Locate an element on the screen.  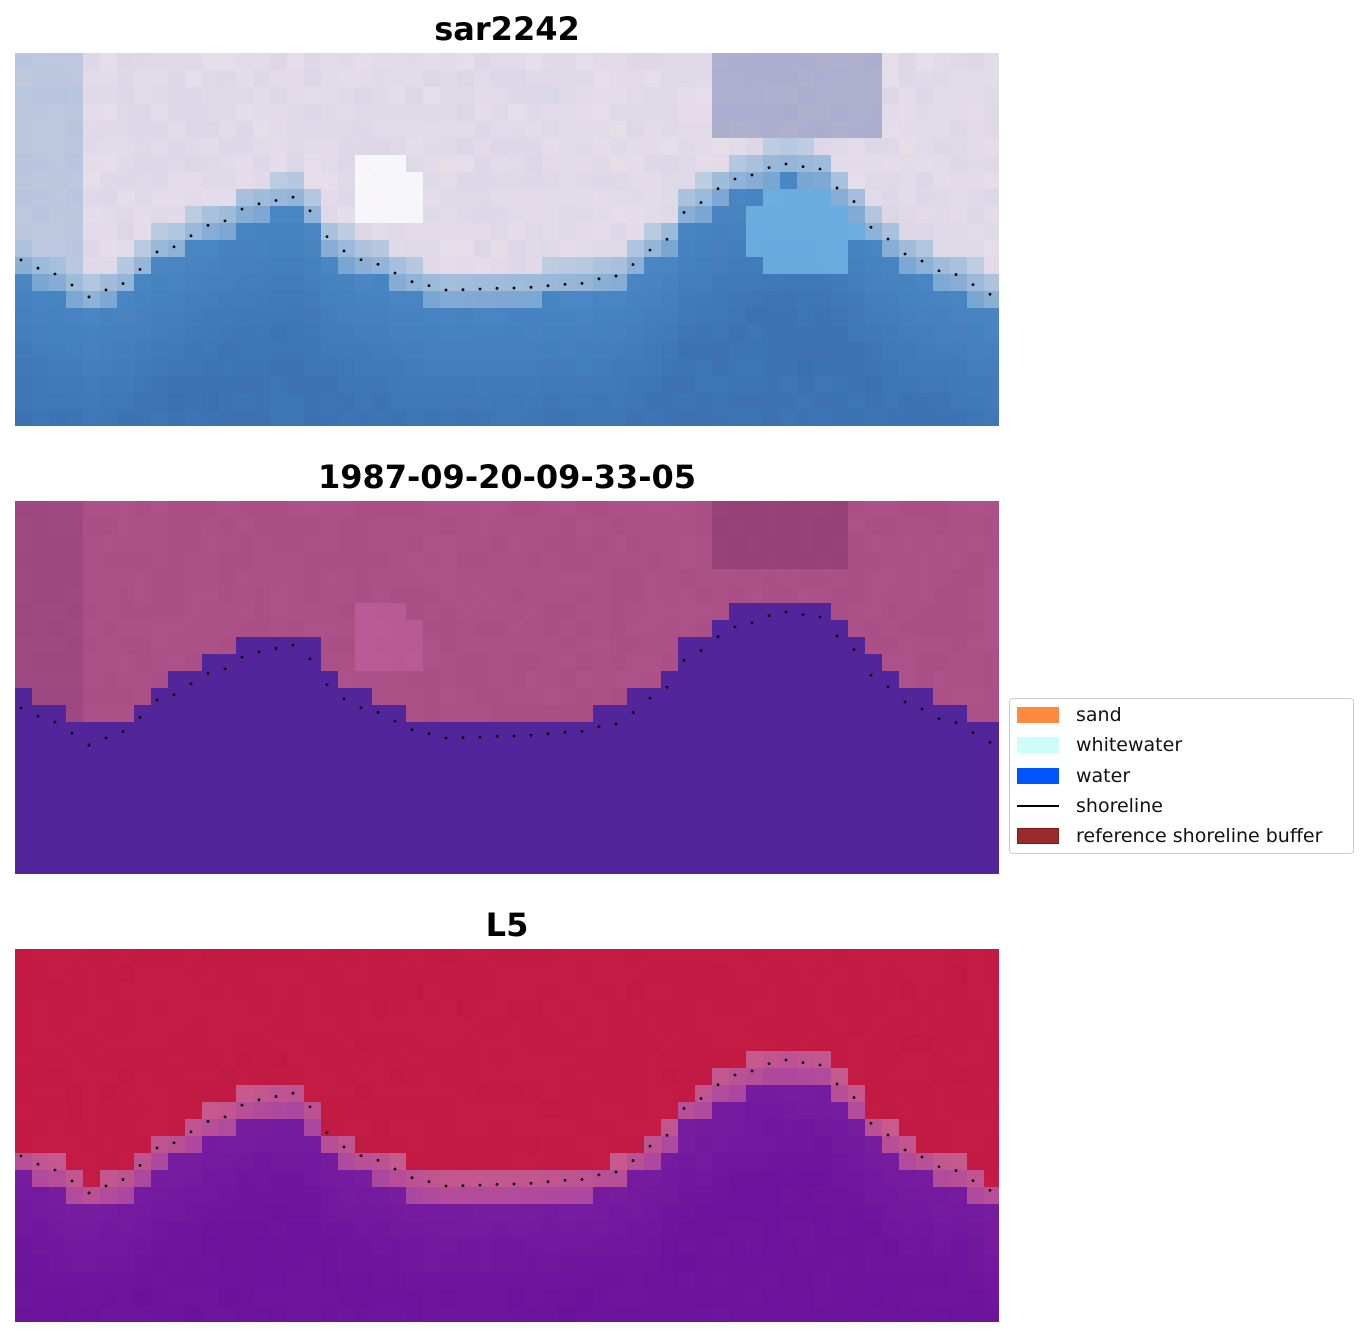
panel-title-classification: 1987-09-20-09-33-05 is located at coordinates (507, 477).